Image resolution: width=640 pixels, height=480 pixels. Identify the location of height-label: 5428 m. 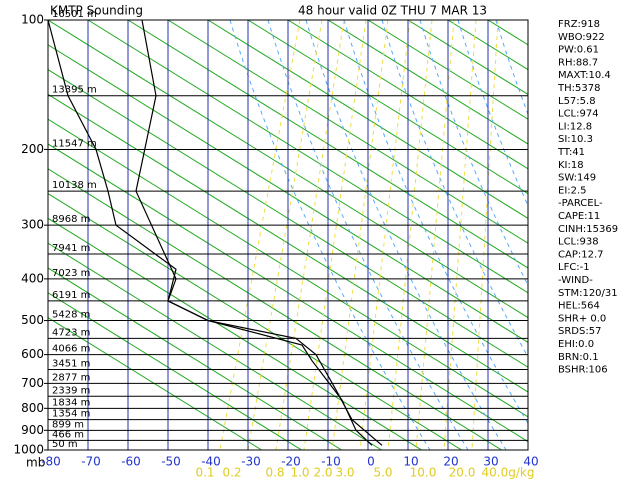
(71, 315).